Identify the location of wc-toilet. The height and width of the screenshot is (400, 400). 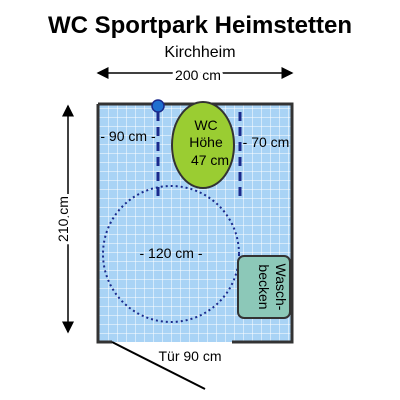
(203, 145).